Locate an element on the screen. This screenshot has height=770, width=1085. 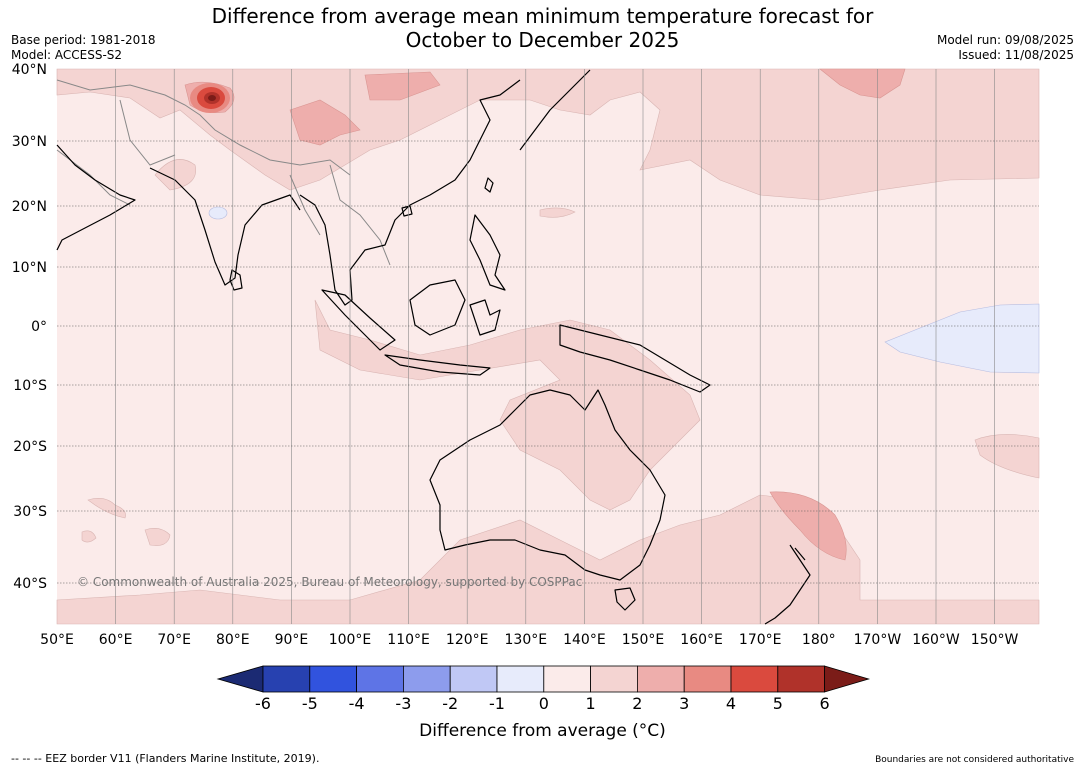
meta-right: Model run: 09/08/2025 Issued: 11/08/2025 is located at coordinates (1005, 48).